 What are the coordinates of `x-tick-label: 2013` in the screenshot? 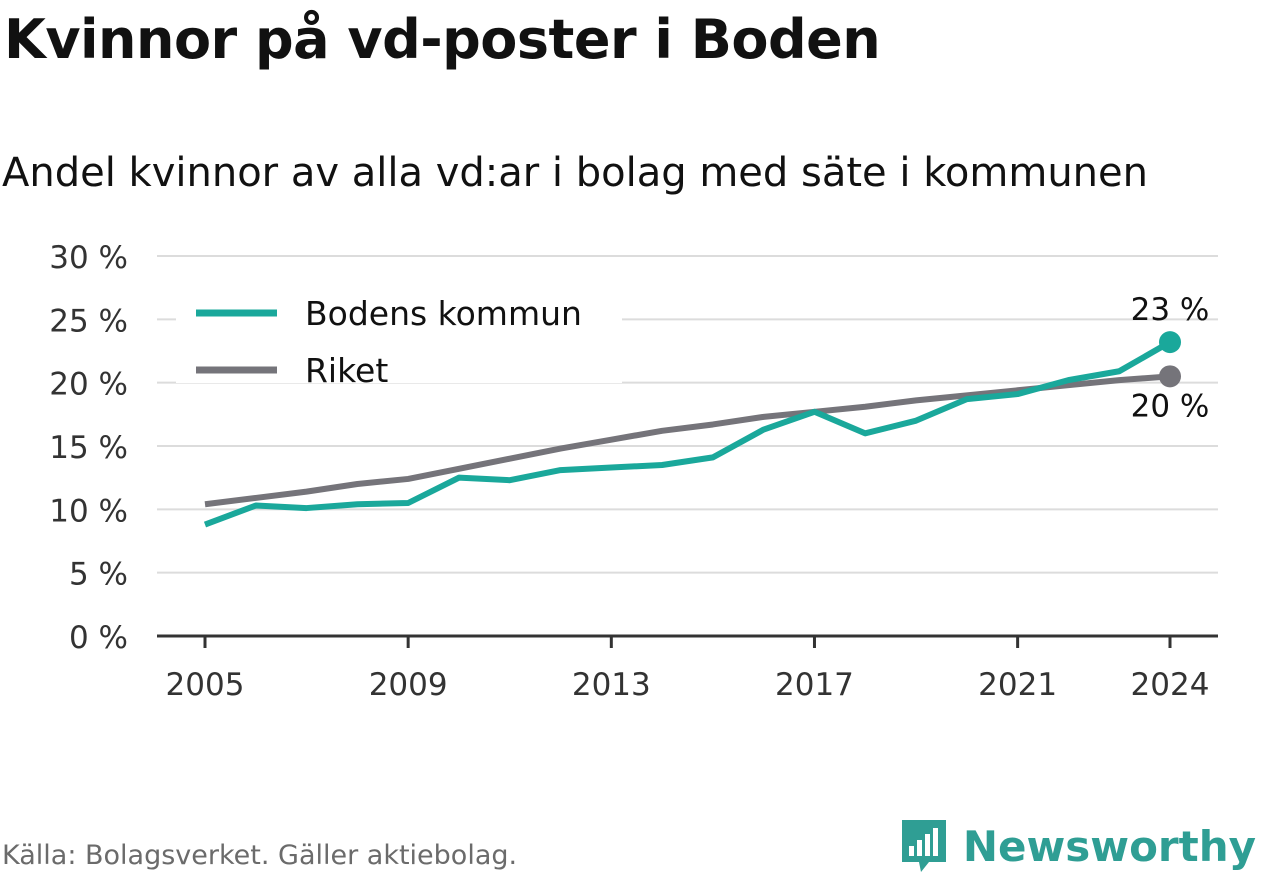 It's located at (611, 685).